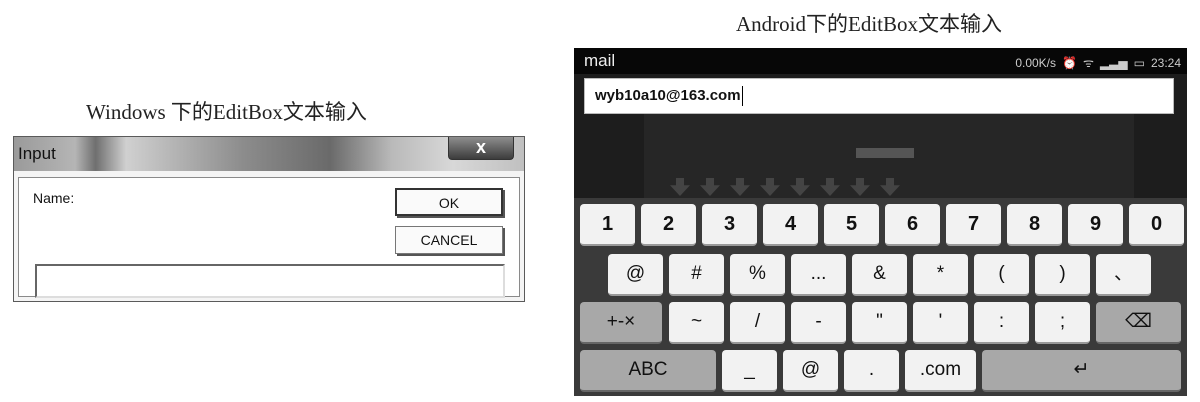 Image resolution: width=1200 pixels, height=402 pixels. Describe the element at coordinates (940, 371) in the screenshot. I see `key-dotcom: .com` at that location.